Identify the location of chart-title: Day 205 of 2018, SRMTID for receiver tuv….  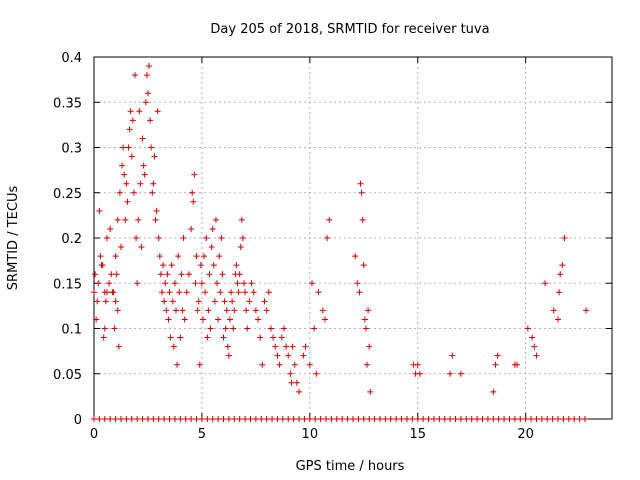
(349, 29).